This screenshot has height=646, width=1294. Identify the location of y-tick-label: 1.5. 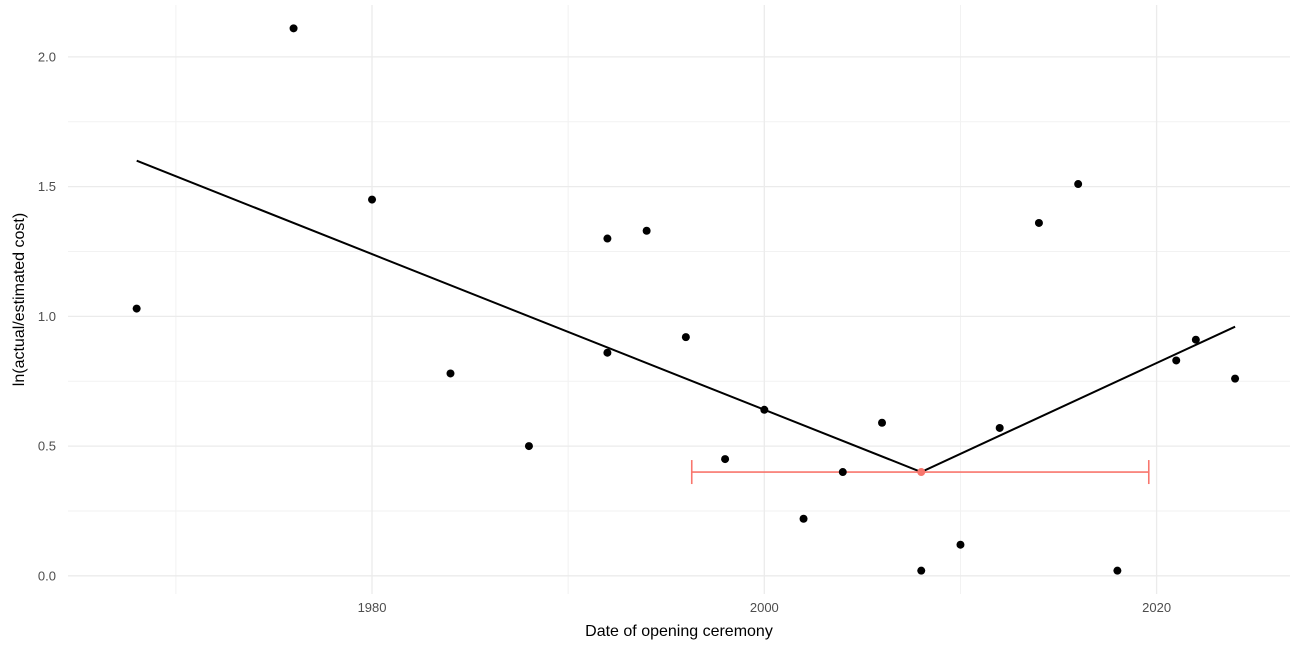
(47, 186).